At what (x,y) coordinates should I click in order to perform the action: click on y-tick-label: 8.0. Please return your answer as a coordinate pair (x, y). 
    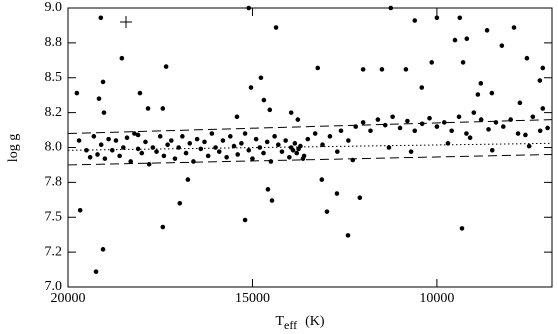
    Looking at the image, I should click on (54, 147).